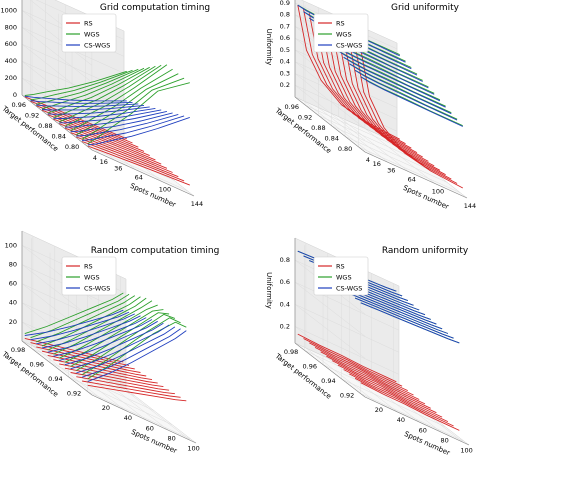  I want to click on z-tick-label: 0, so click(15, 95).